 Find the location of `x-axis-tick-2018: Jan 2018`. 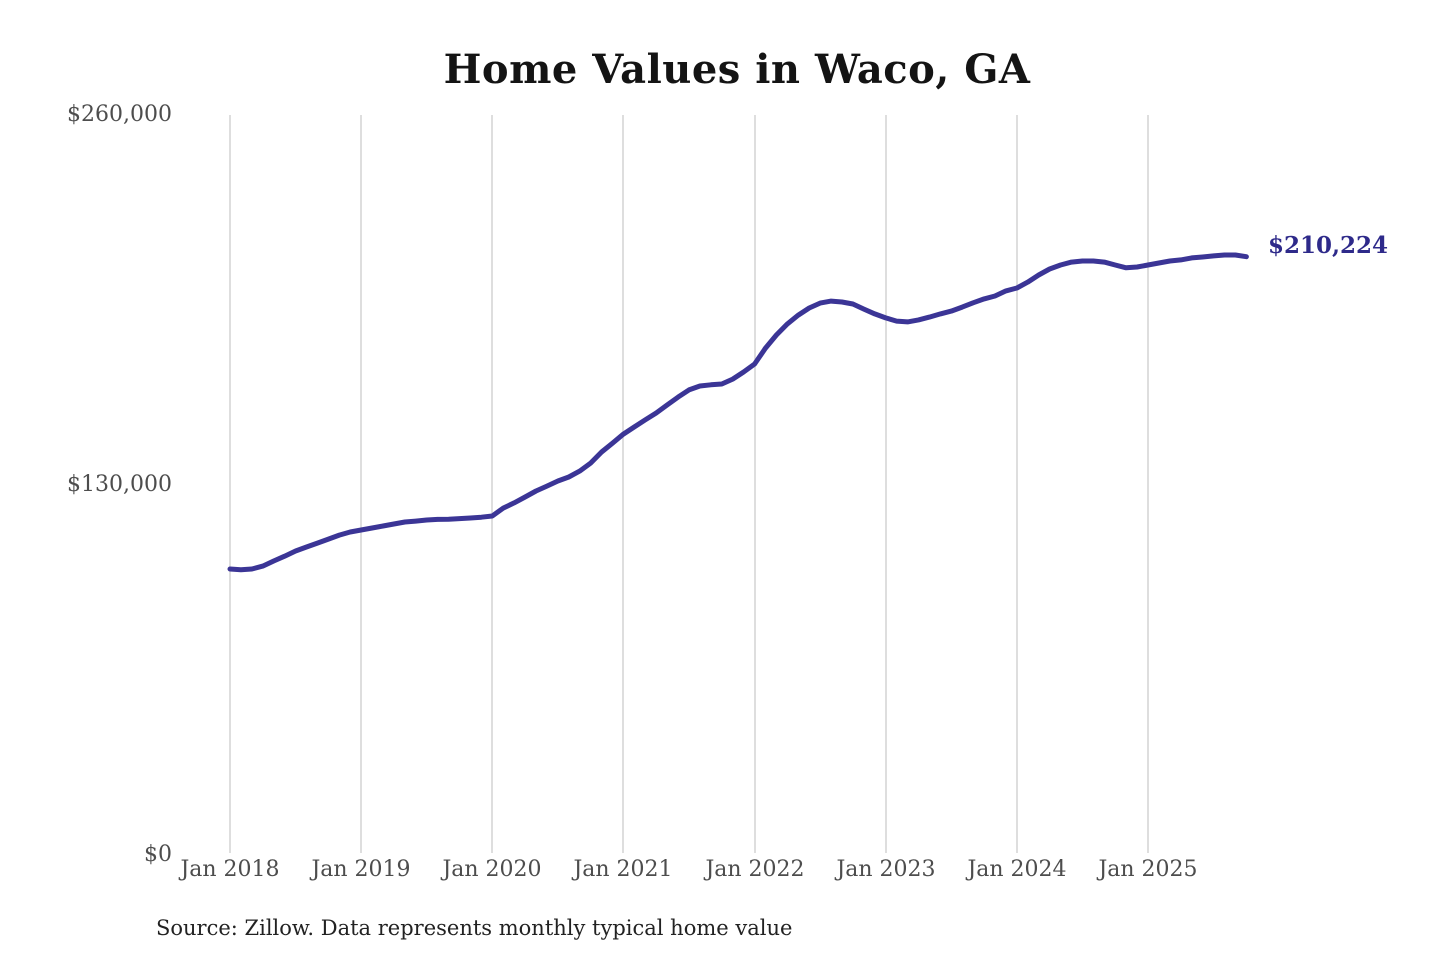

x-axis-tick-2018: Jan 2018 is located at coordinates (230, 869).